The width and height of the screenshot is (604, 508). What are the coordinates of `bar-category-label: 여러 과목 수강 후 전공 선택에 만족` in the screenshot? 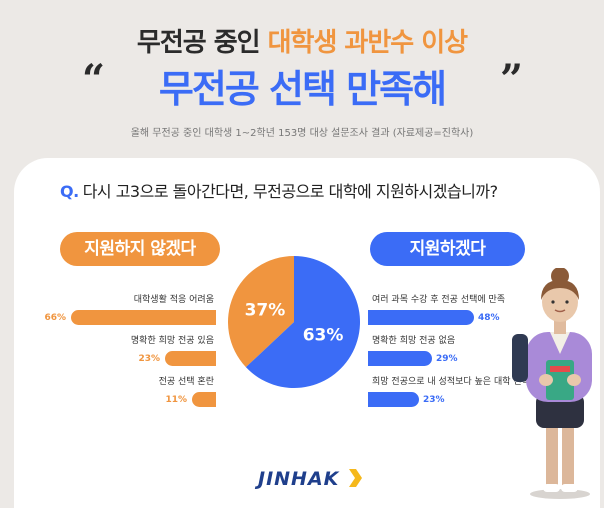 It's located at (439, 300).